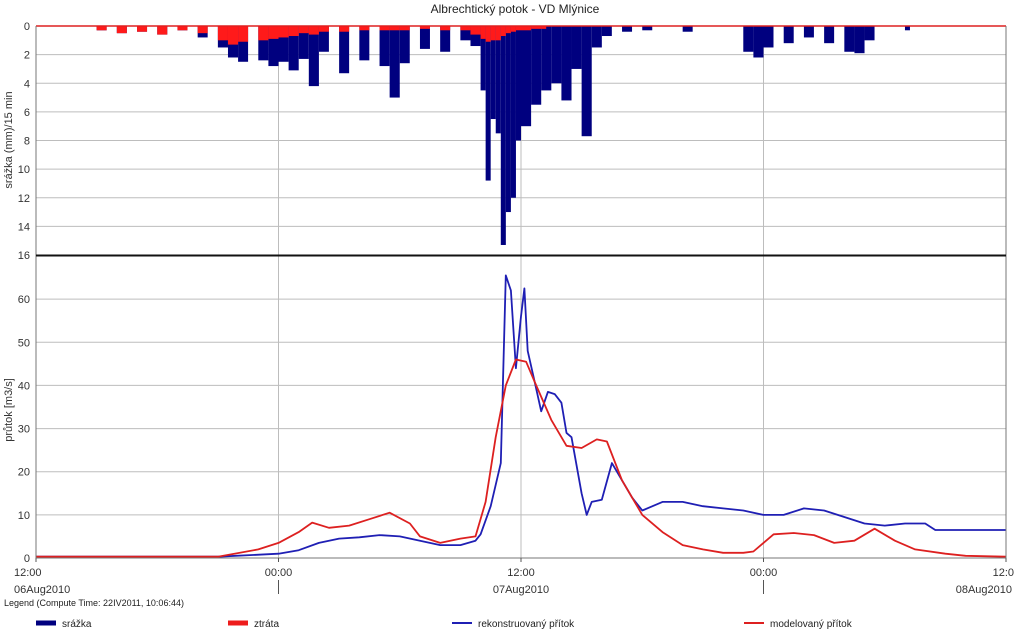  I want to click on precip-y-tick-label: 10, so click(24, 170).